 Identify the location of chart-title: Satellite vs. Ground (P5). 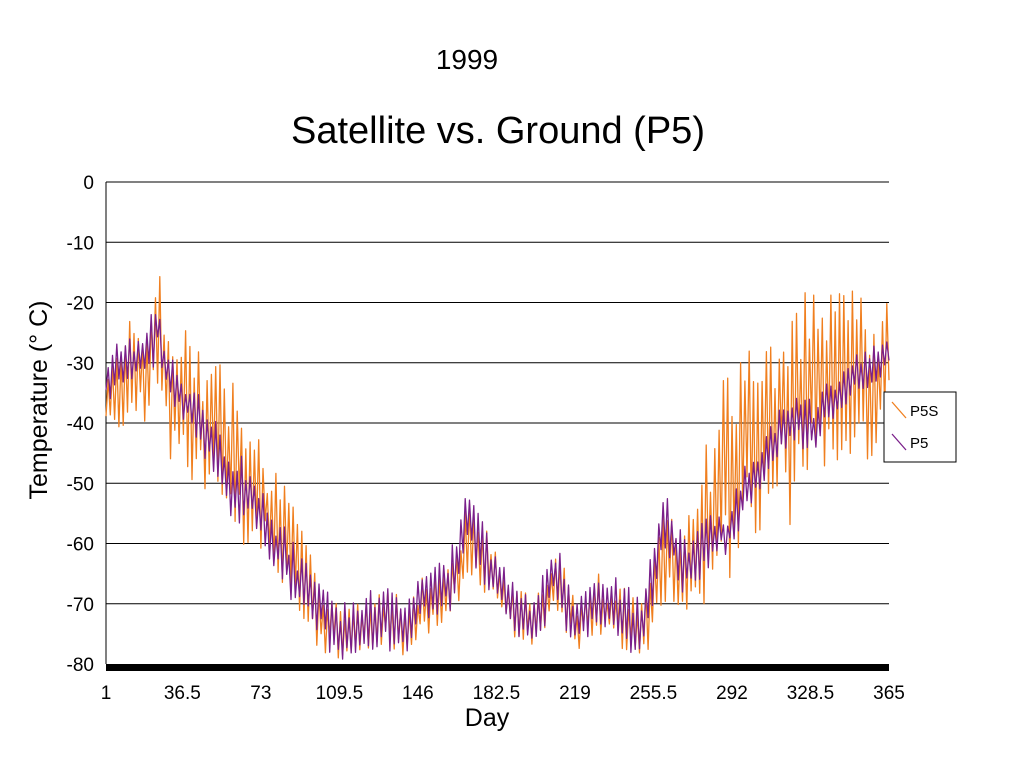
(498, 131).